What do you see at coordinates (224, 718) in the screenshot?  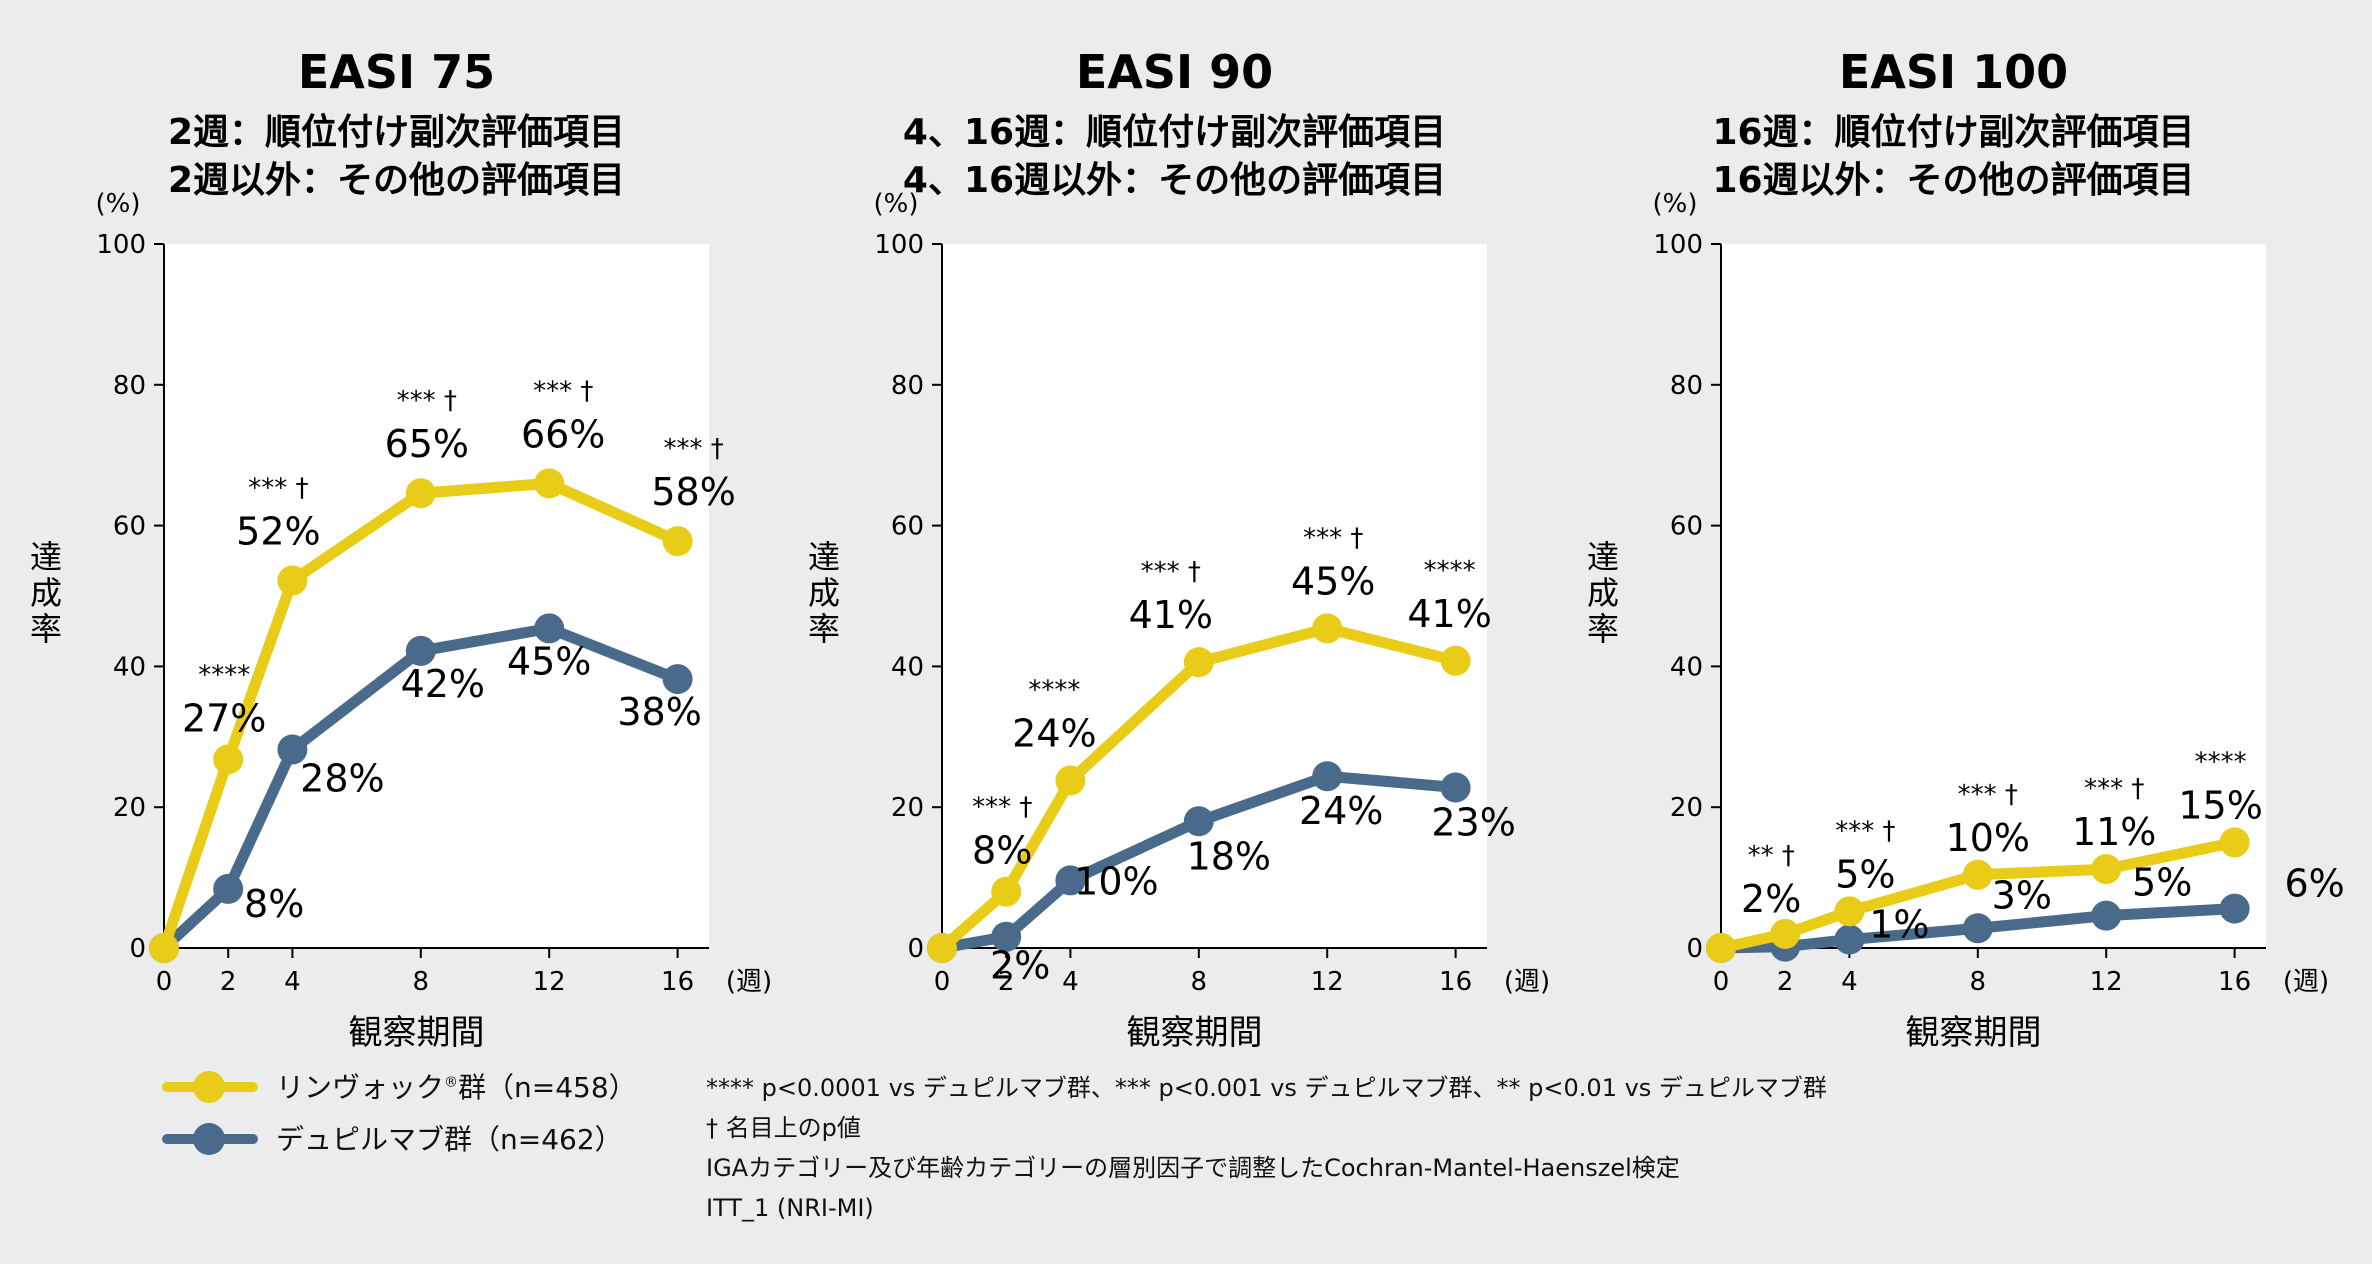 I see `data-label: 27%` at bounding box center [224, 718].